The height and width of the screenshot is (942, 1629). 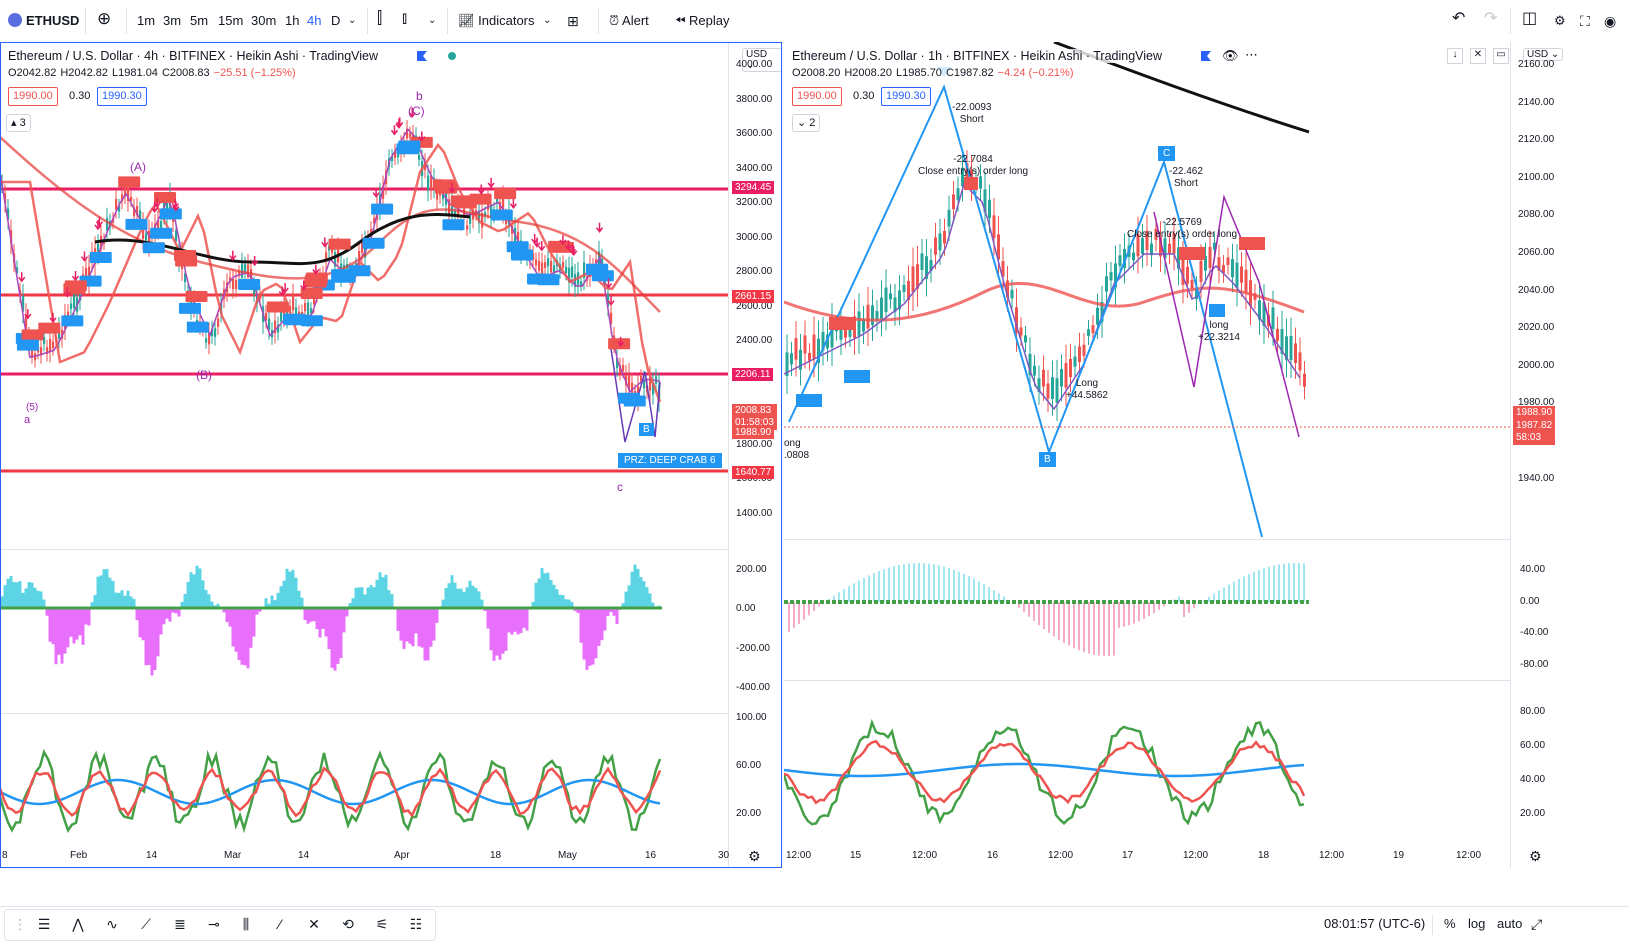 I want to click on trade-label-close-2: -22.5769 Close entry(s) order long, so click(x=1182, y=228).